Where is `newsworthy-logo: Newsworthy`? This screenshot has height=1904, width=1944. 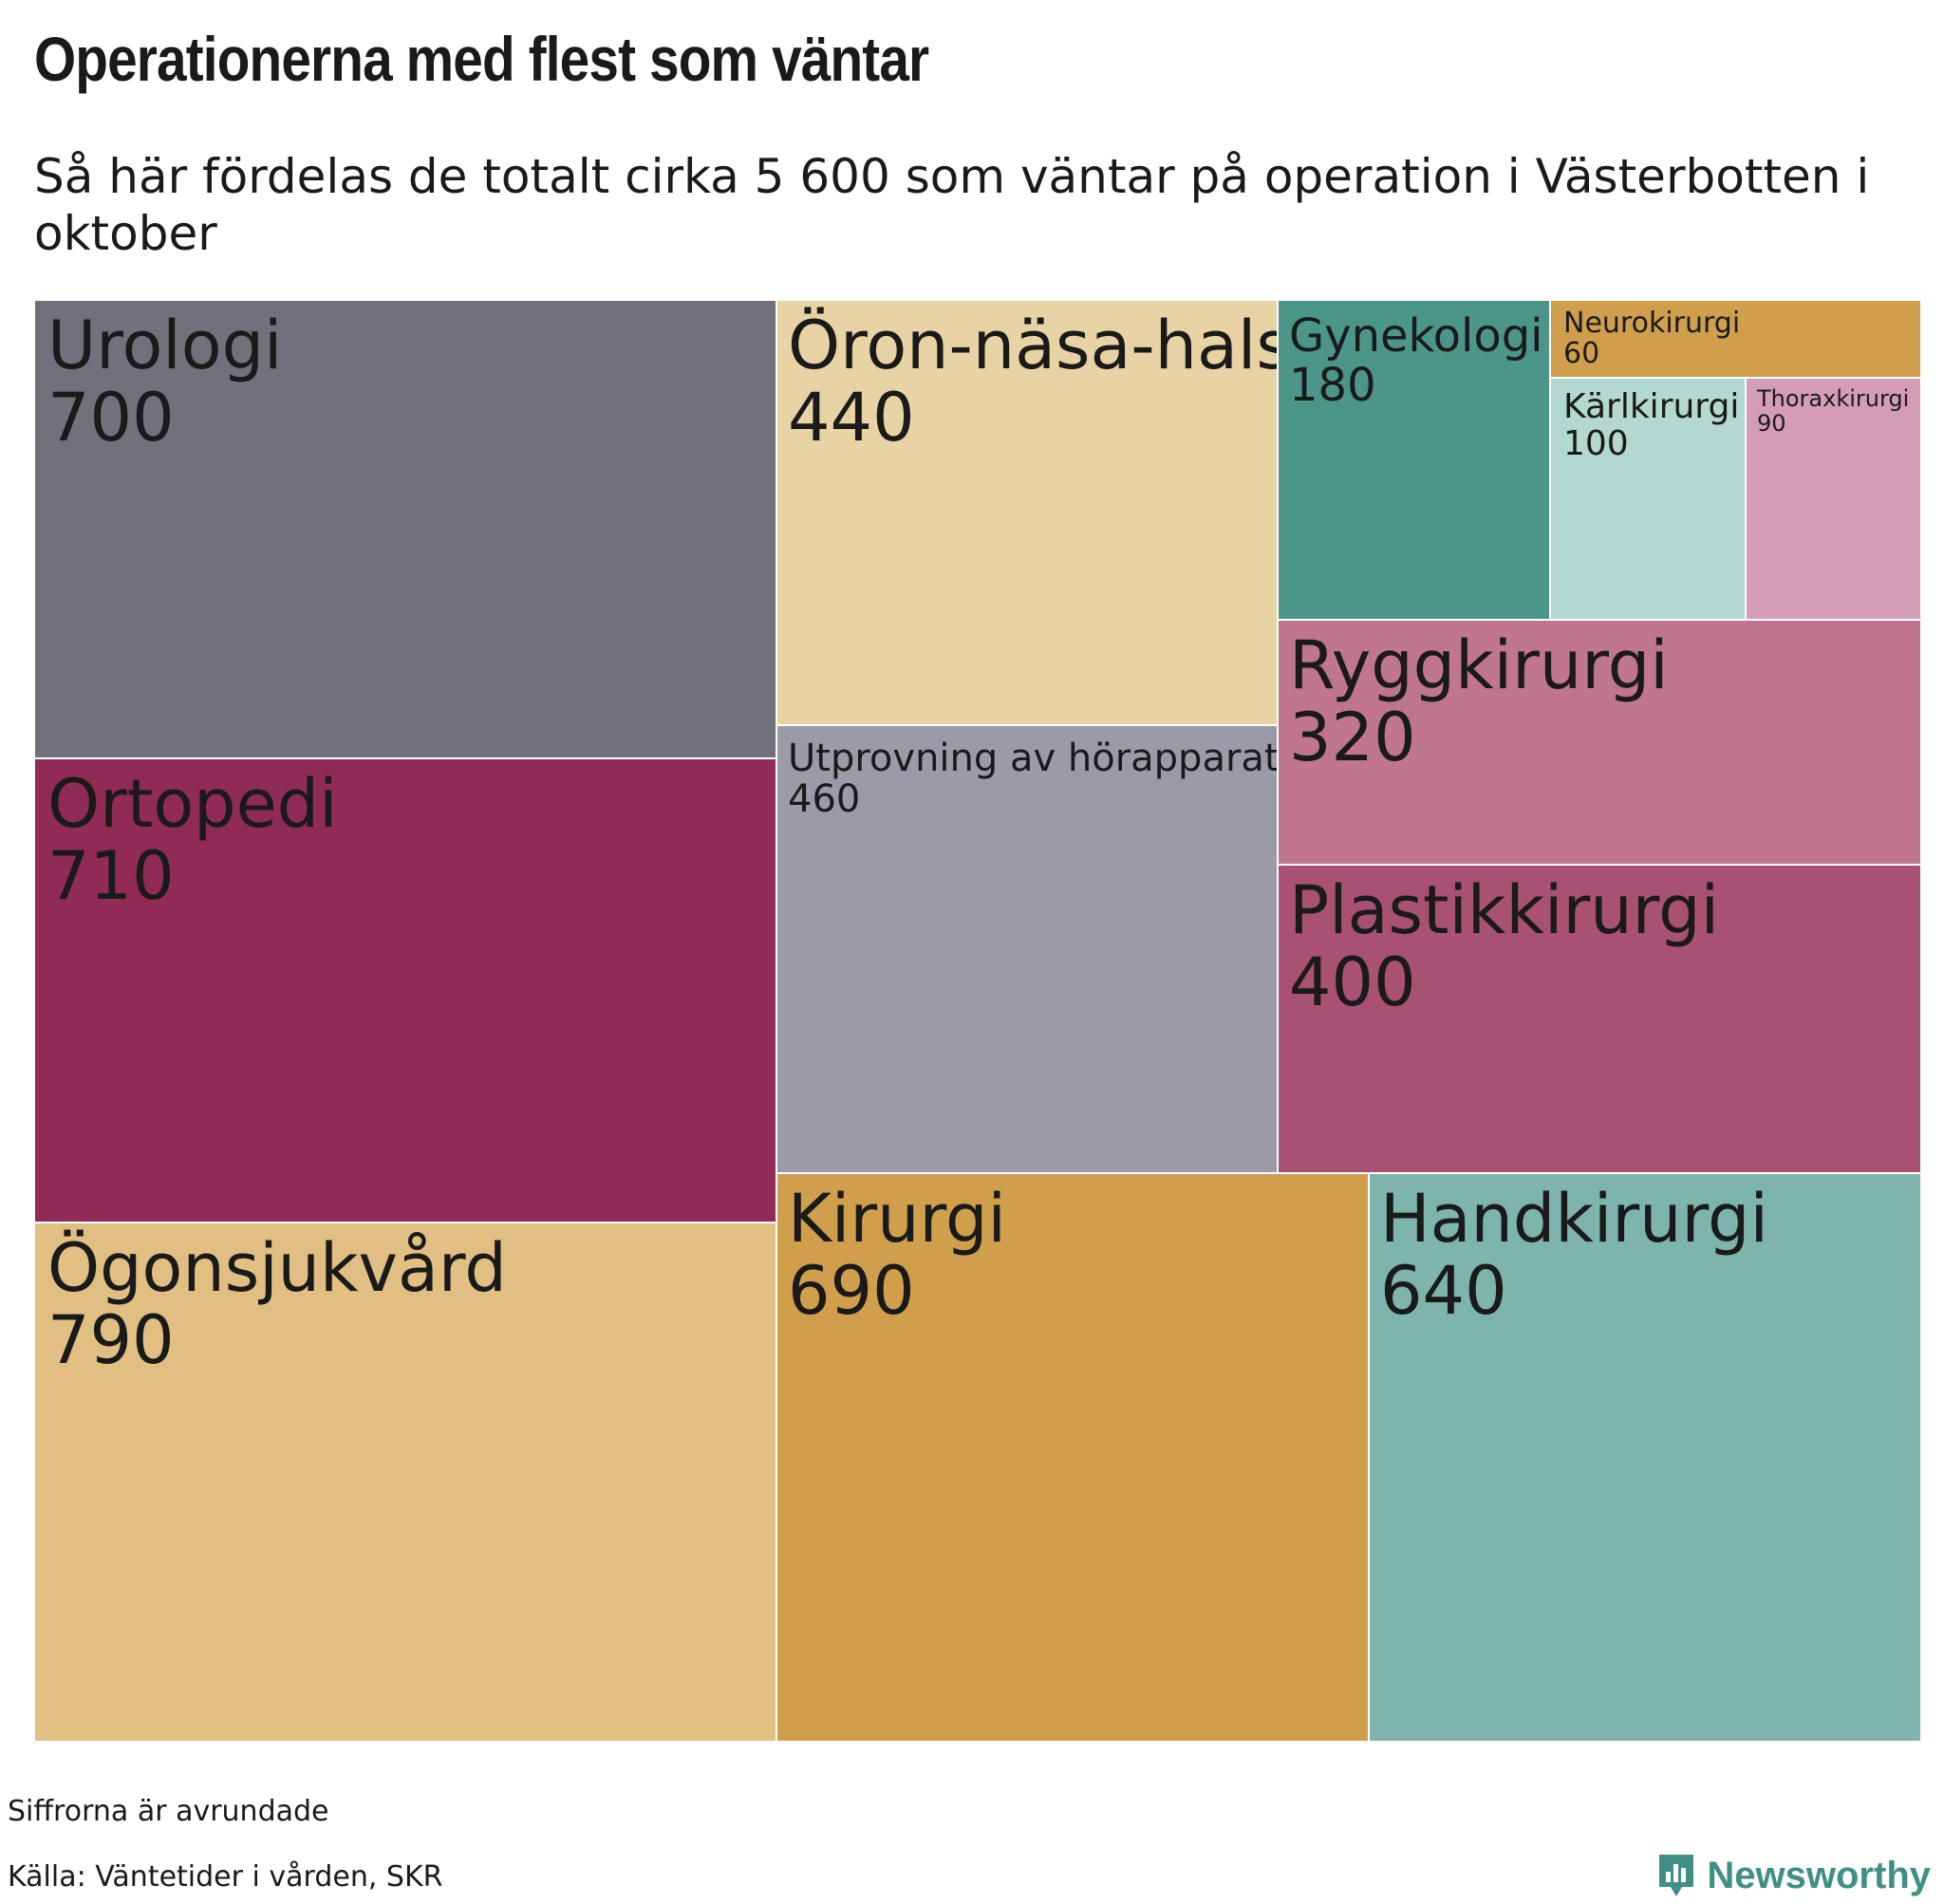 newsworthy-logo: Newsworthy is located at coordinates (1793, 1876).